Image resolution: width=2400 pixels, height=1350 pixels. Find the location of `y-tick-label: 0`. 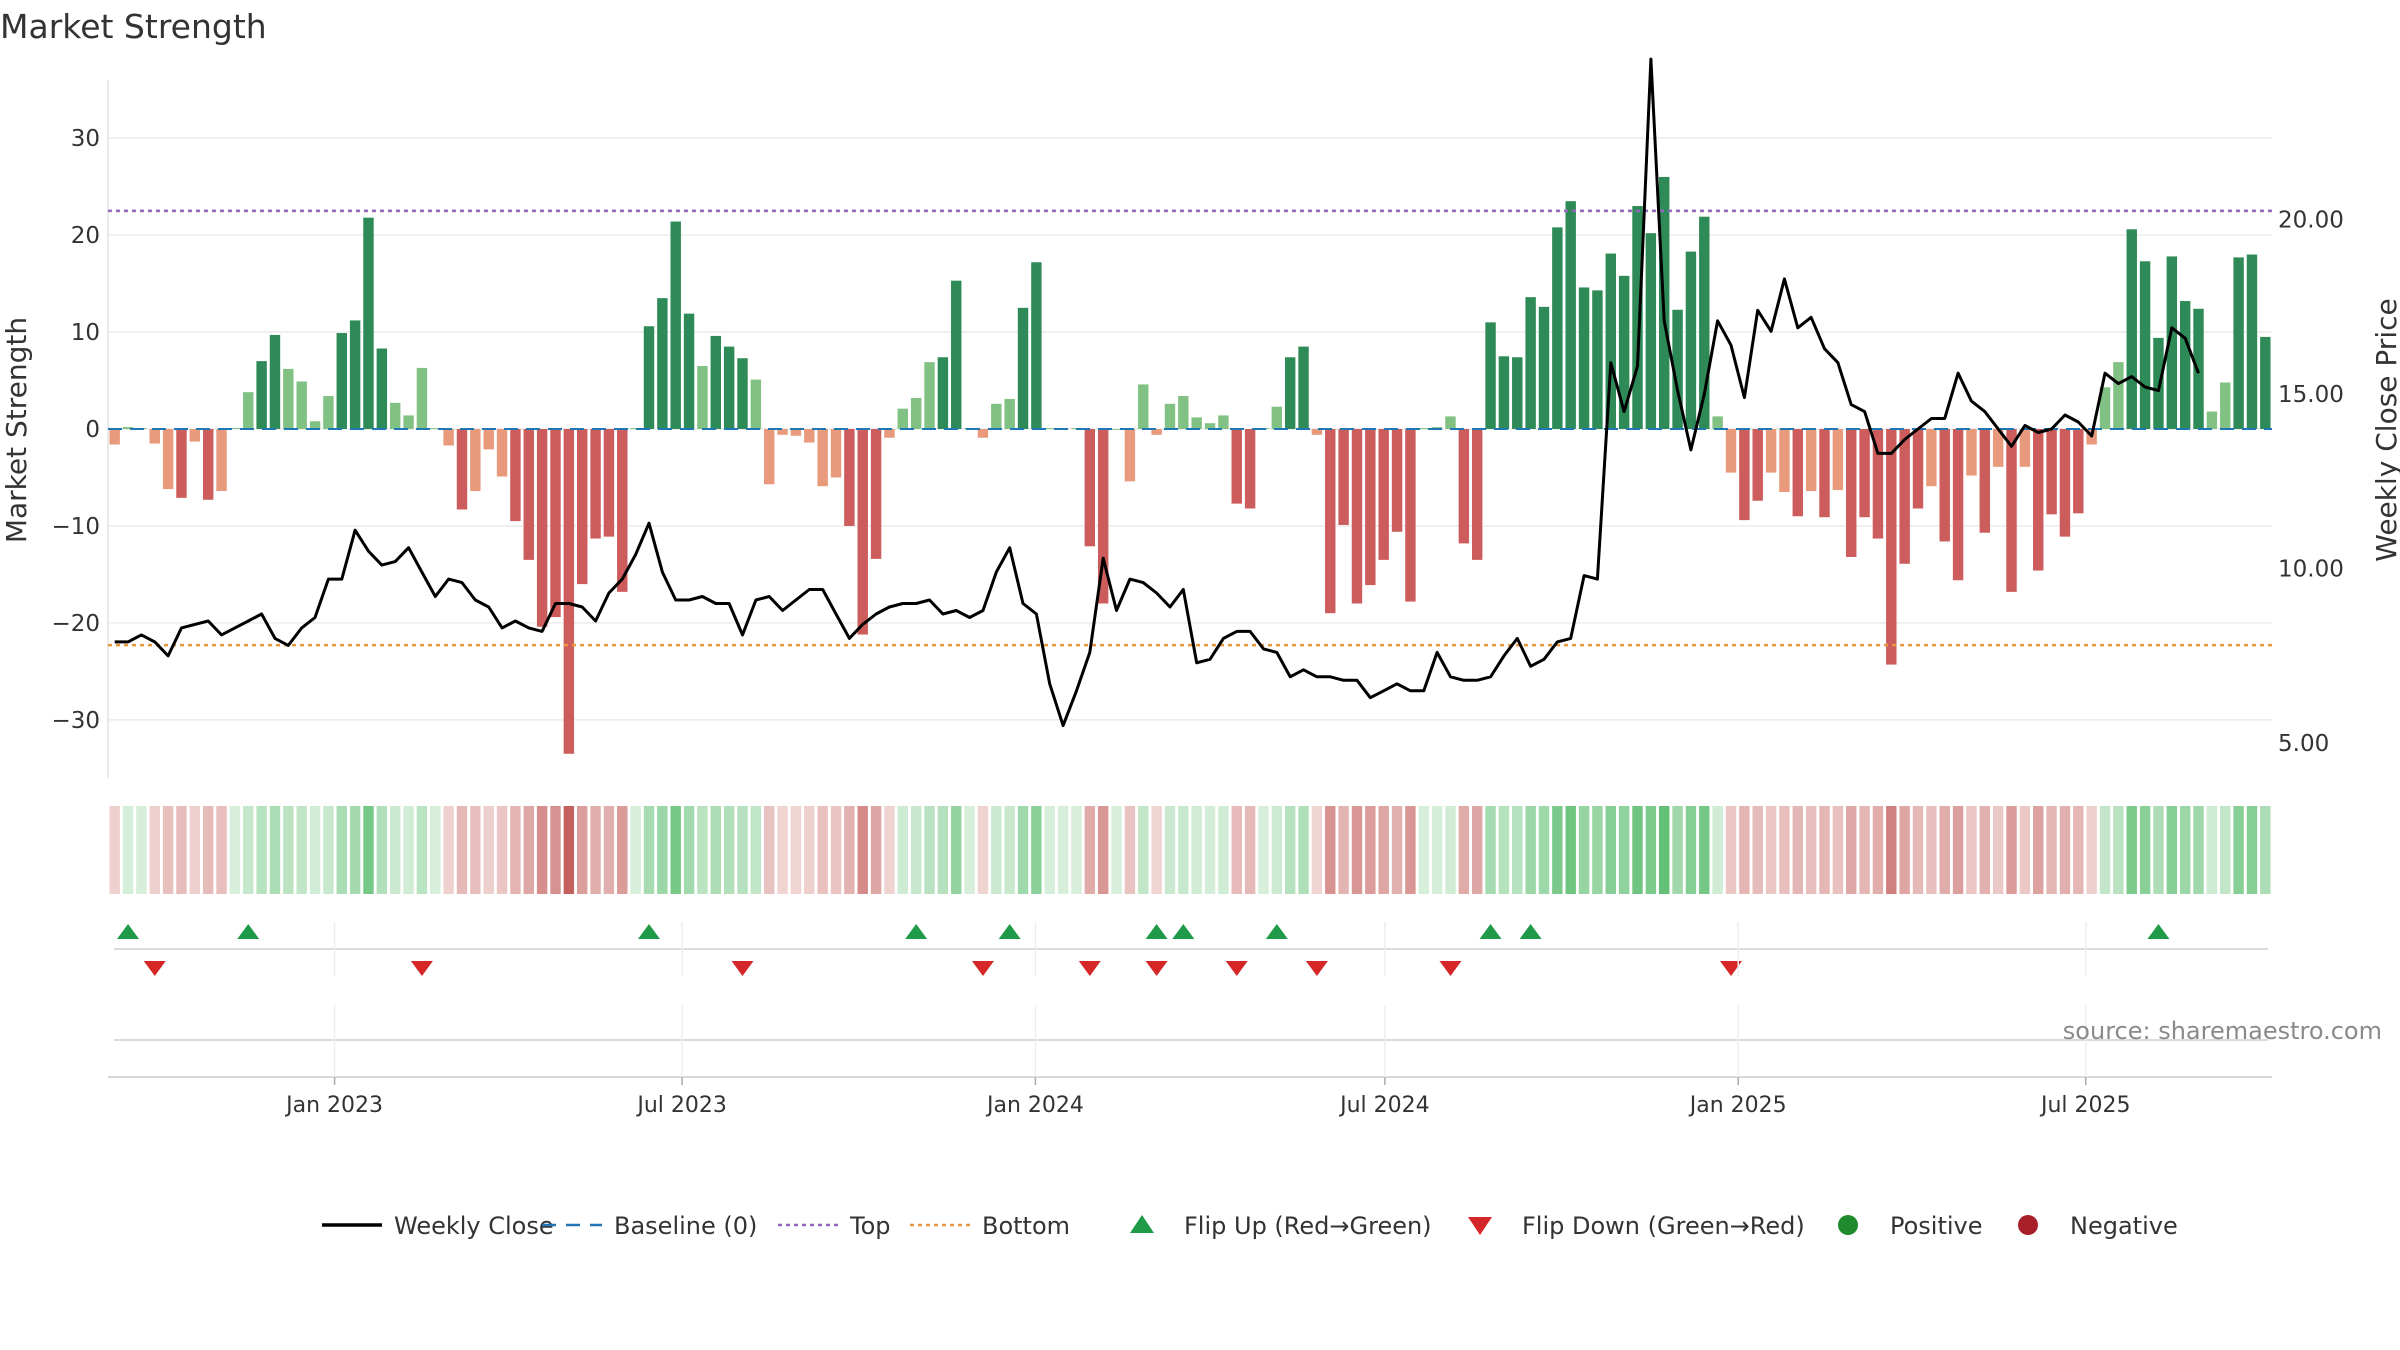

y-tick-label: 0 is located at coordinates (92, 430).